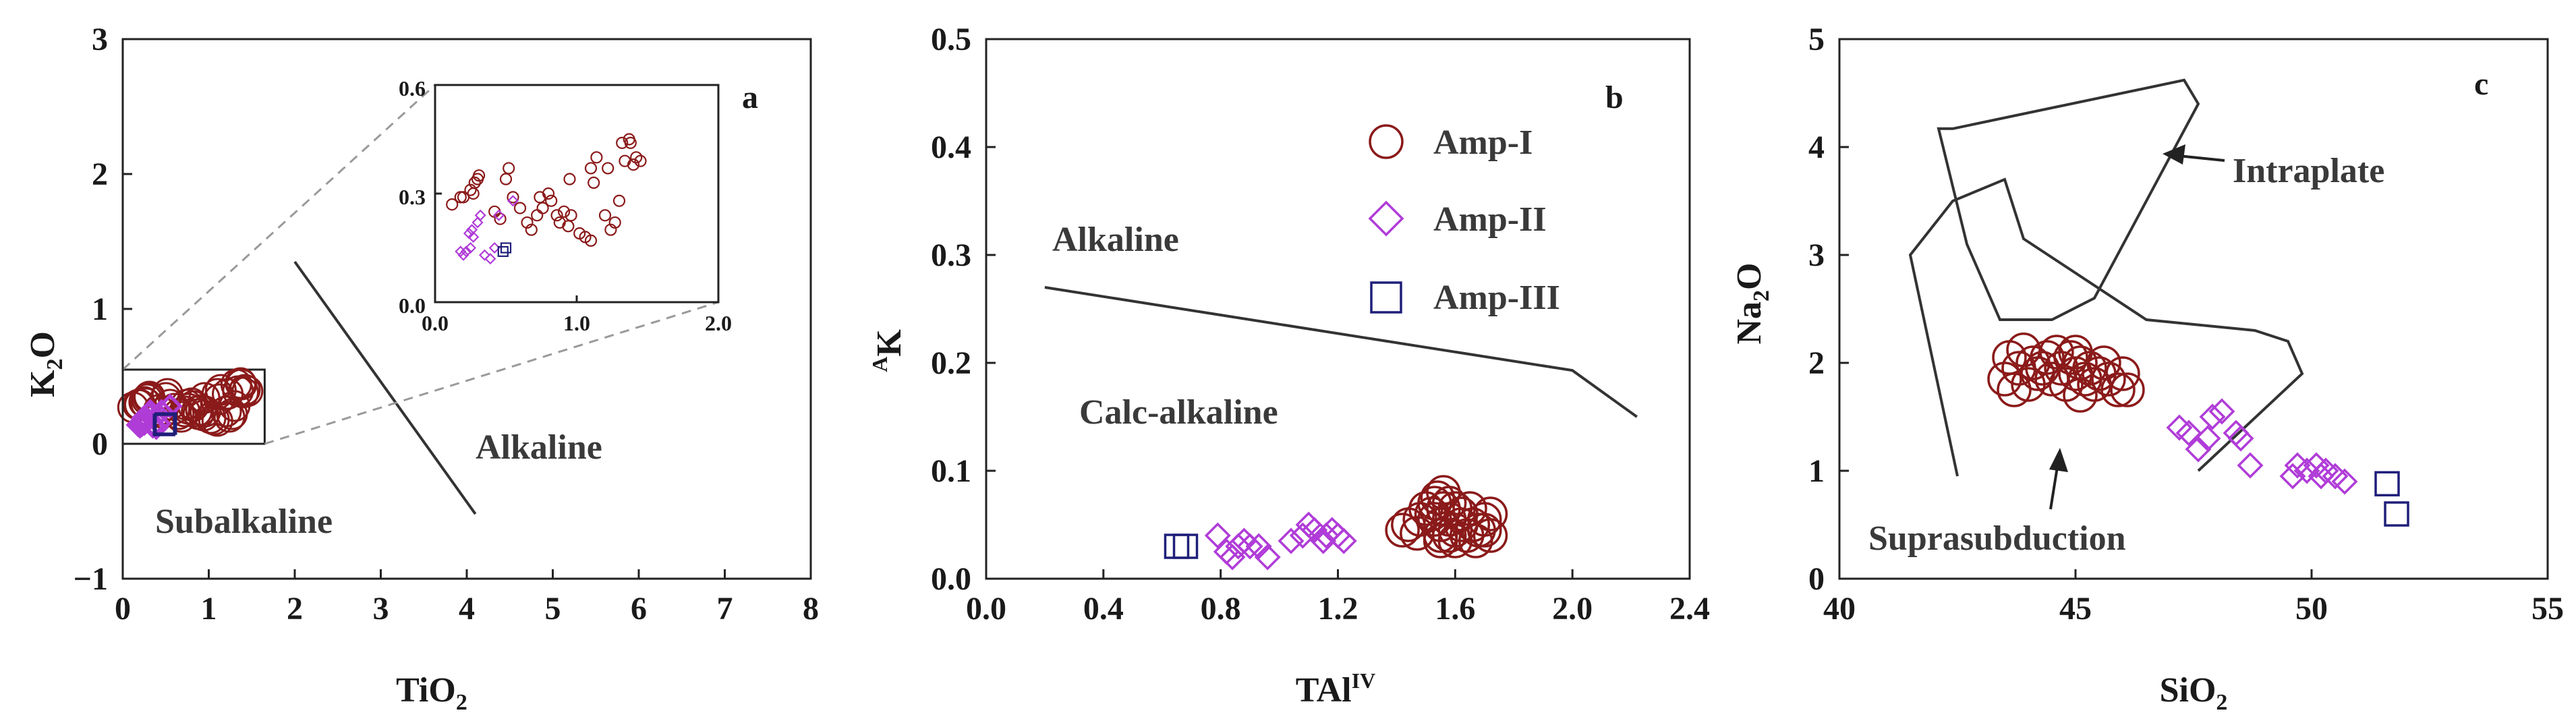  Describe the element at coordinates (1341, 352) in the screenshot. I see `calc-alkaline-divider-line` at that location.